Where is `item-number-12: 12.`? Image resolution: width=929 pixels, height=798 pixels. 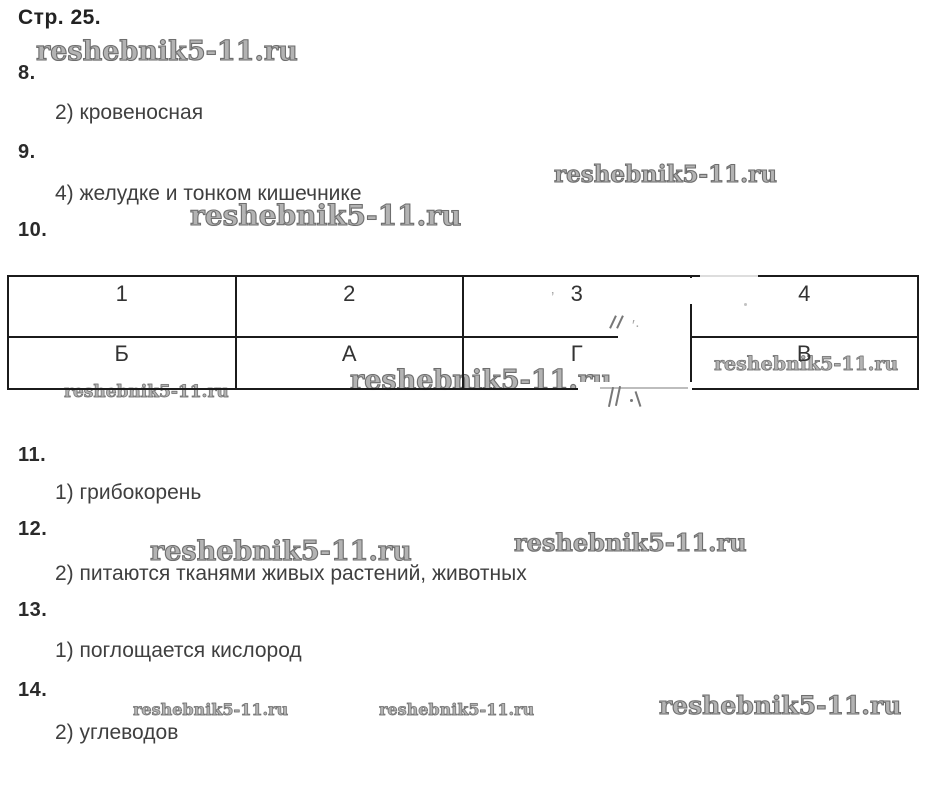 item-number-12: 12. is located at coordinates (33, 529).